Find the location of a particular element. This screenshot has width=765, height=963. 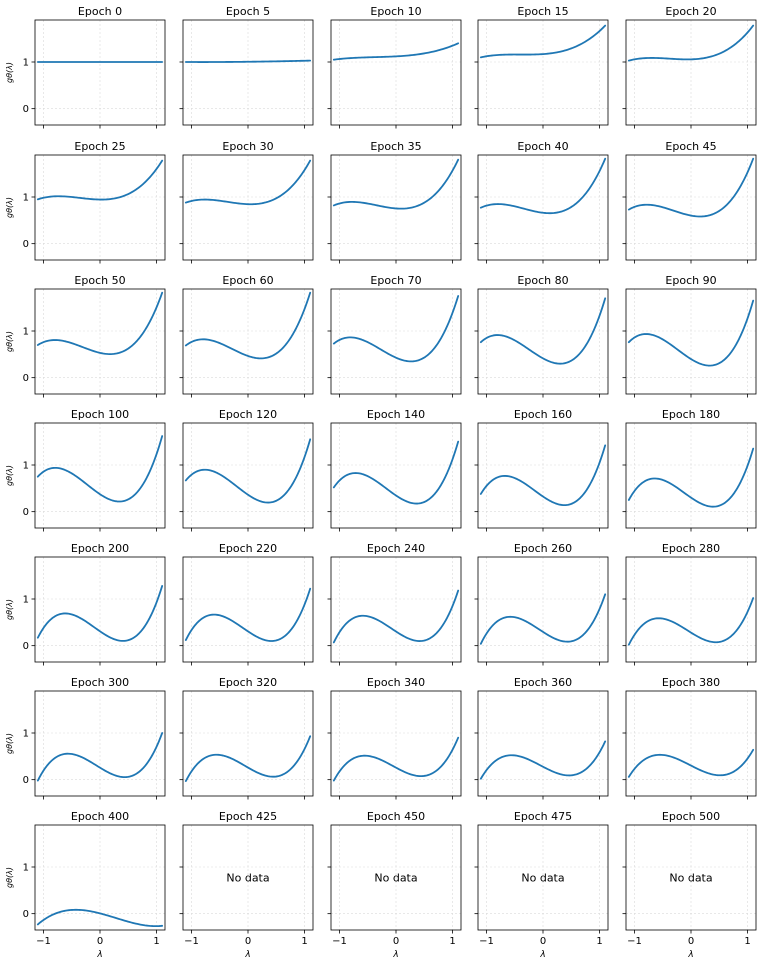

panel-19: Epoch 180 is located at coordinates (689, 470).